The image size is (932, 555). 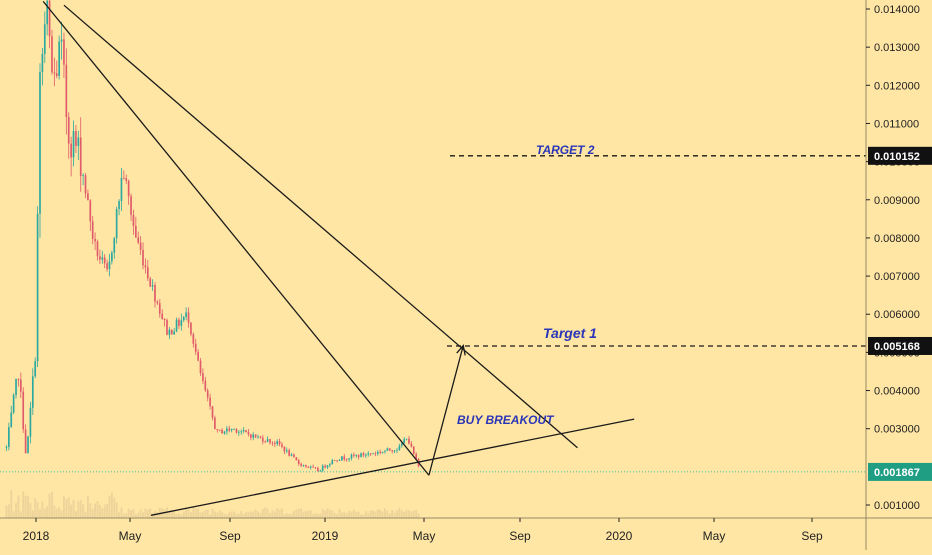 What do you see at coordinates (130, 536) in the screenshot?
I see `x-tick-label: May` at bounding box center [130, 536].